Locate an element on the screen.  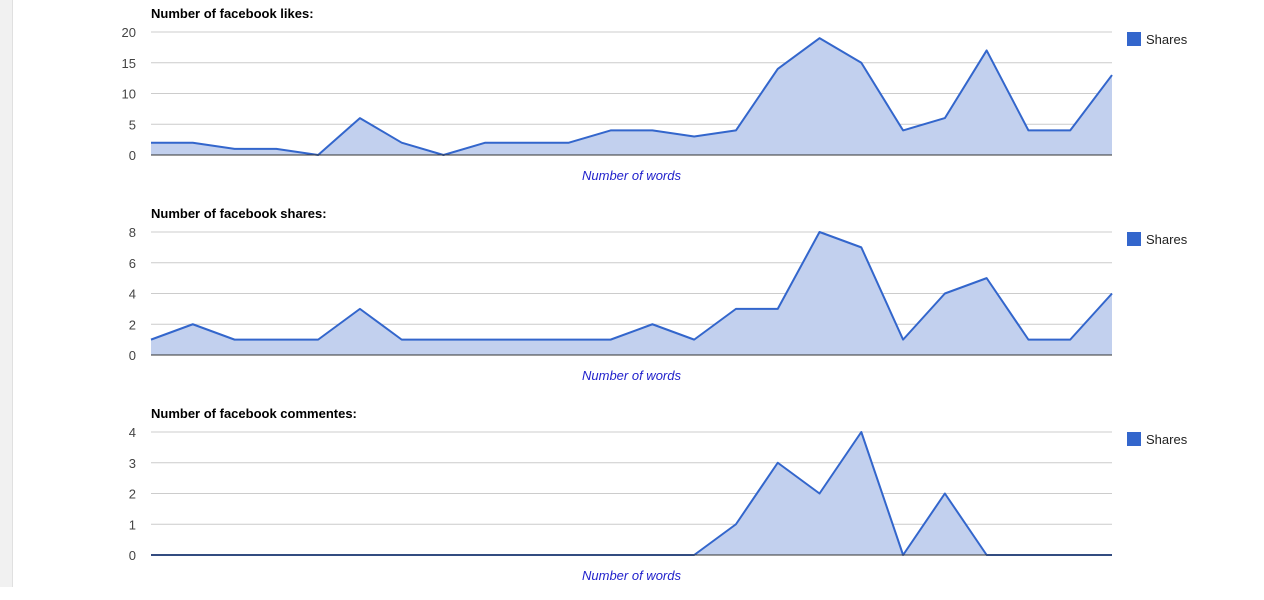
y-tick-label: 5 is located at coordinates (132, 124).